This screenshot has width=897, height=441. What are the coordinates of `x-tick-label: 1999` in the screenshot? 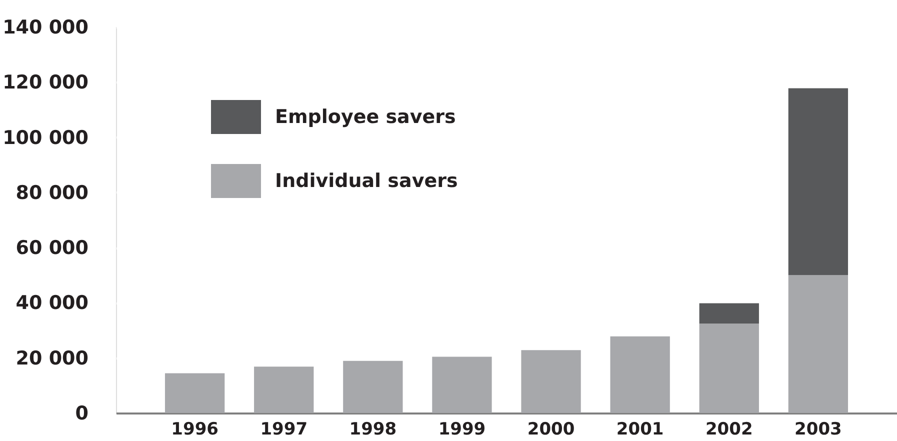 It's located at (462, 430).